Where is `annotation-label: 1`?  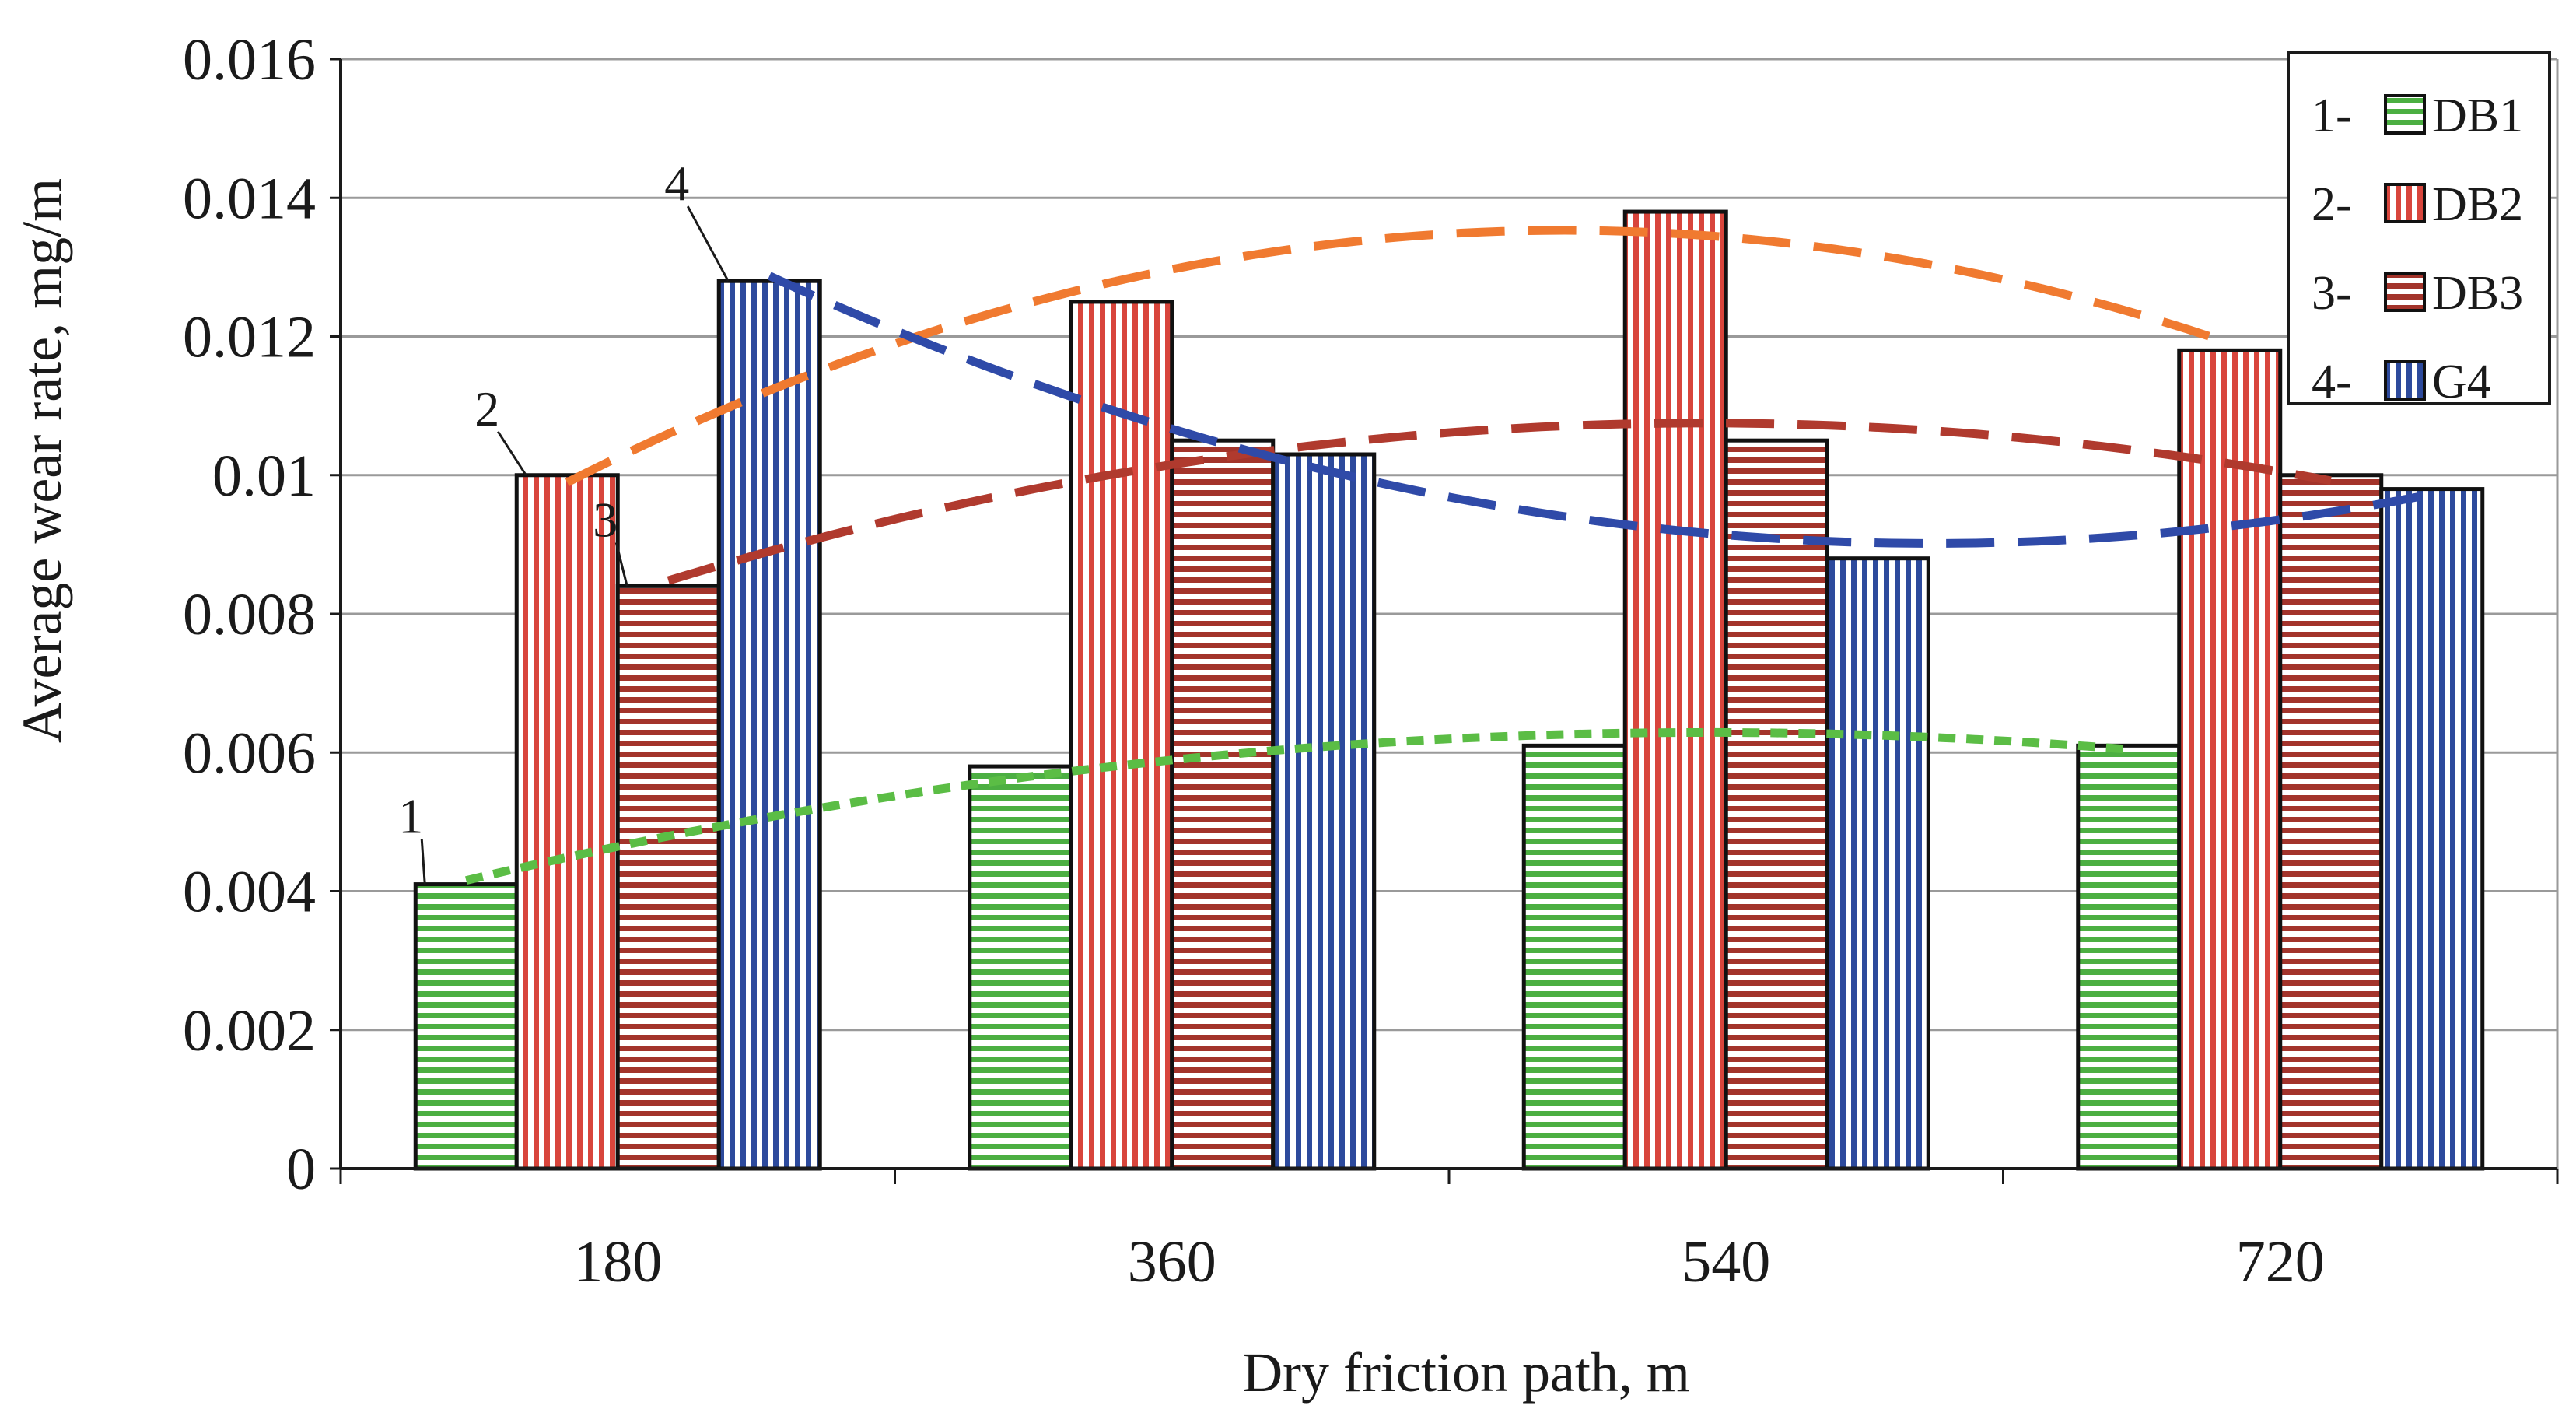
annotation-label: 1 is located at coordinates (411, 816).